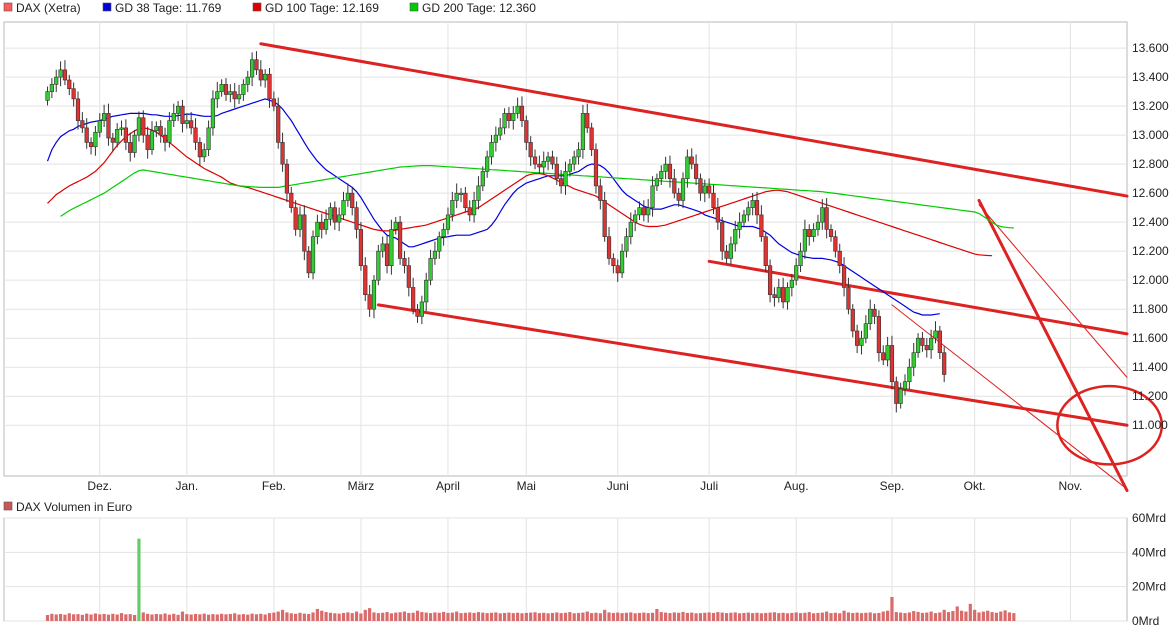 This screenshot has height=630, width=1175. I want to click on price-x-tick-label: April, so click(448, 486).